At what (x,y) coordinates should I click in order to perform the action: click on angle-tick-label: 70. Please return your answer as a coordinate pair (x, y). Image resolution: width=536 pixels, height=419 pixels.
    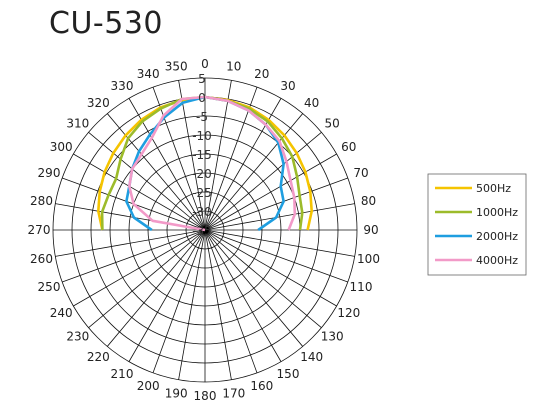
    Looking at the image, I should click on (360, 173).